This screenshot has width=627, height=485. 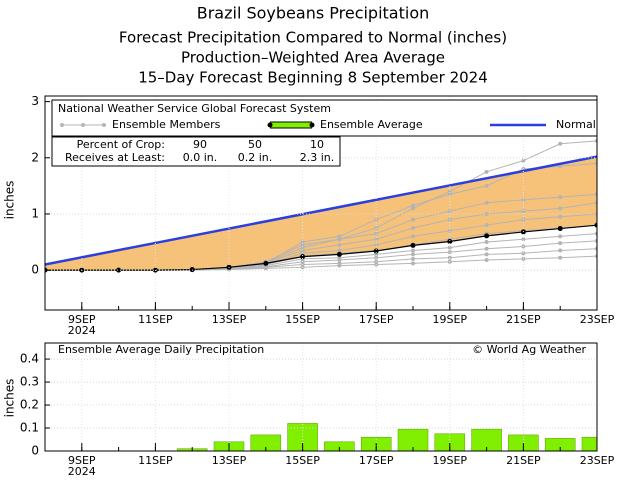 I want to click on x-tick-label: 13SEP, so click(x=229, y=460).